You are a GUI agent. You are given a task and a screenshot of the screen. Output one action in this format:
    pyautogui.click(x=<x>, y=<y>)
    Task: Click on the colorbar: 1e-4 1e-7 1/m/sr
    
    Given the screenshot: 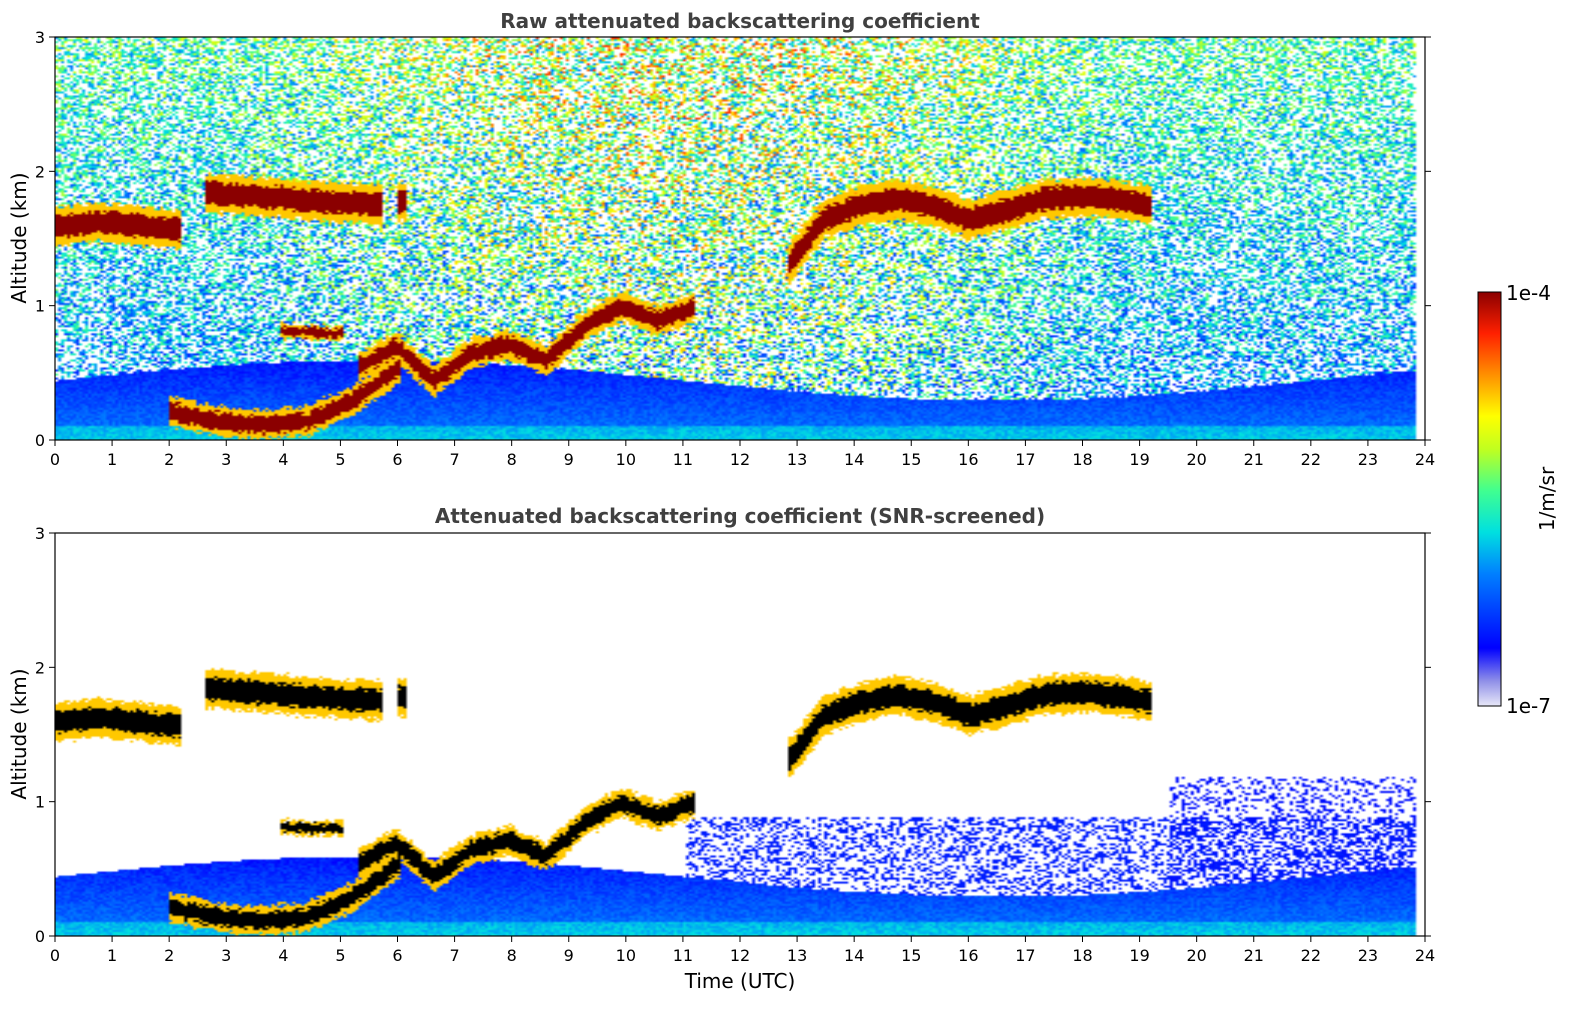 What is the action you would take?
    pyautogui.click(x=1518, y=499)
    